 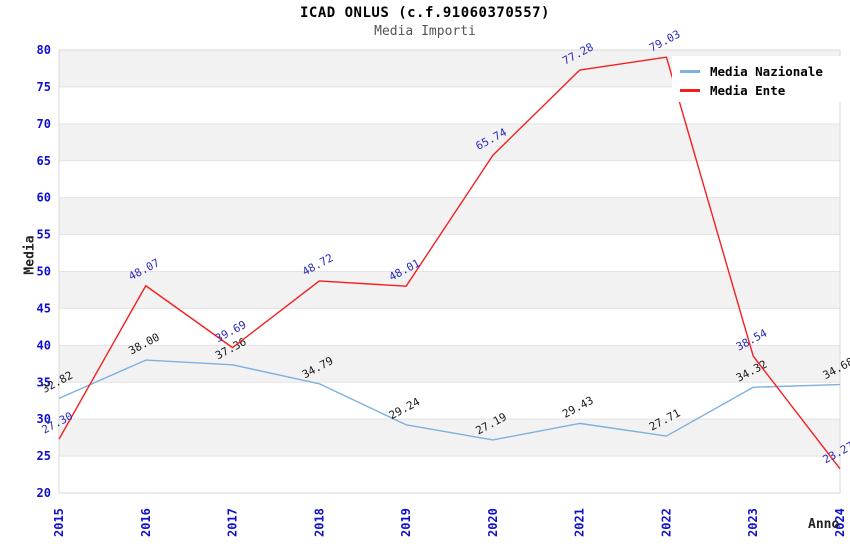 I want to click on y-tick-label: 75, so click(x=44, y=87).